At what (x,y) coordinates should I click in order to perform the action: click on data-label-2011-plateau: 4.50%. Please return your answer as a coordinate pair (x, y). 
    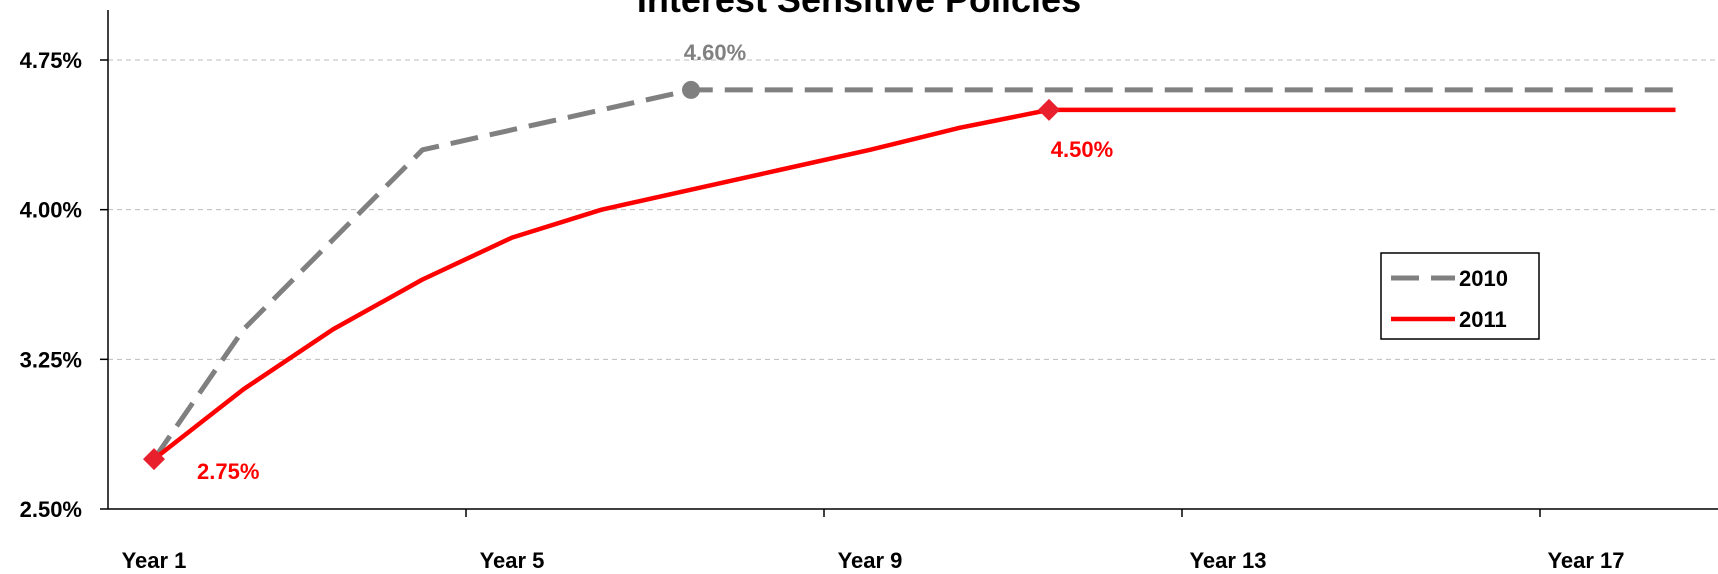
    Looking at the image, I should click on (1082, 149).